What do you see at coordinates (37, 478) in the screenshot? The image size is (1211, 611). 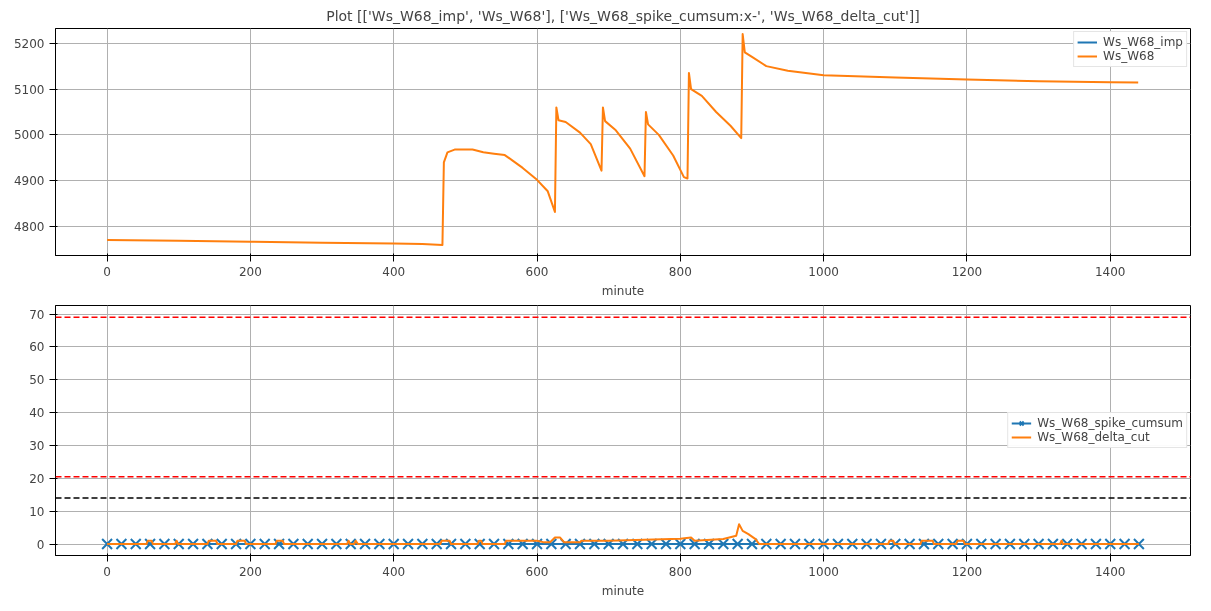 I see `y-tick-label: 20` at bounding box center [37, 478].